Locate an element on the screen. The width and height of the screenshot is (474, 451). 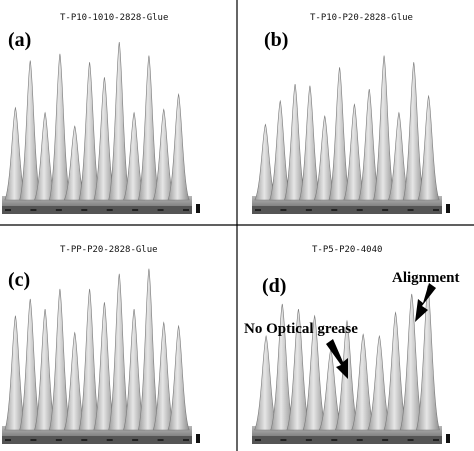
annotation-alignment: Alignment is located at coordinates (426, 278).